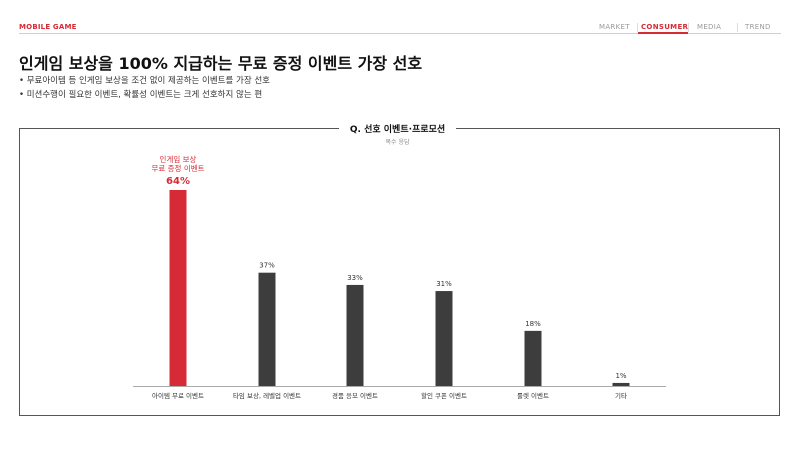 The width and height of the screenshot is (800, 449). I want to click on category-label: 기타, so click(621, 395).